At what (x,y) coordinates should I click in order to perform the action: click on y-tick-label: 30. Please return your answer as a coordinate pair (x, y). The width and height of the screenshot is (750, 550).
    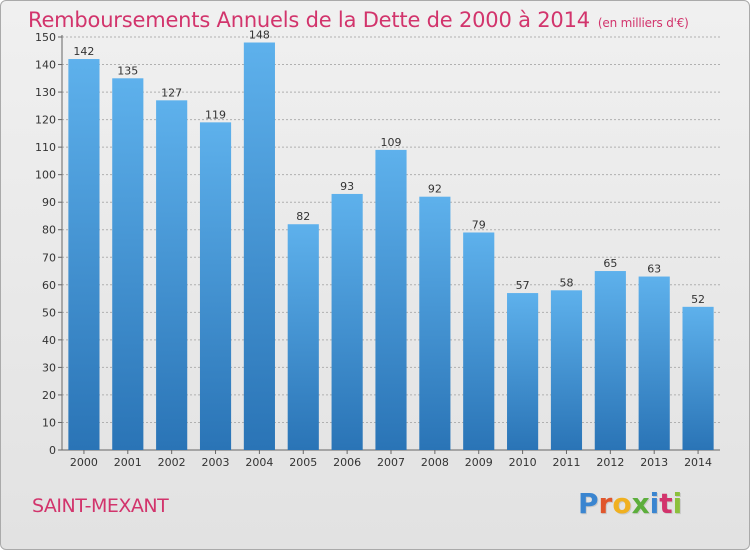
    Looking at the image, I should click on (49, 367).